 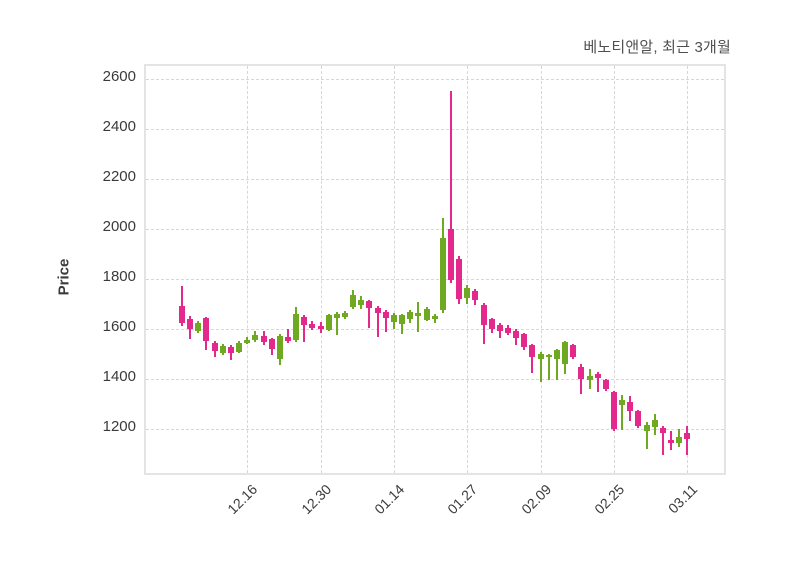 What do you see at coordinates (119, 276) in the screenshot?
I see `y-tick-label: 1800` at bounding box center [119, 276].